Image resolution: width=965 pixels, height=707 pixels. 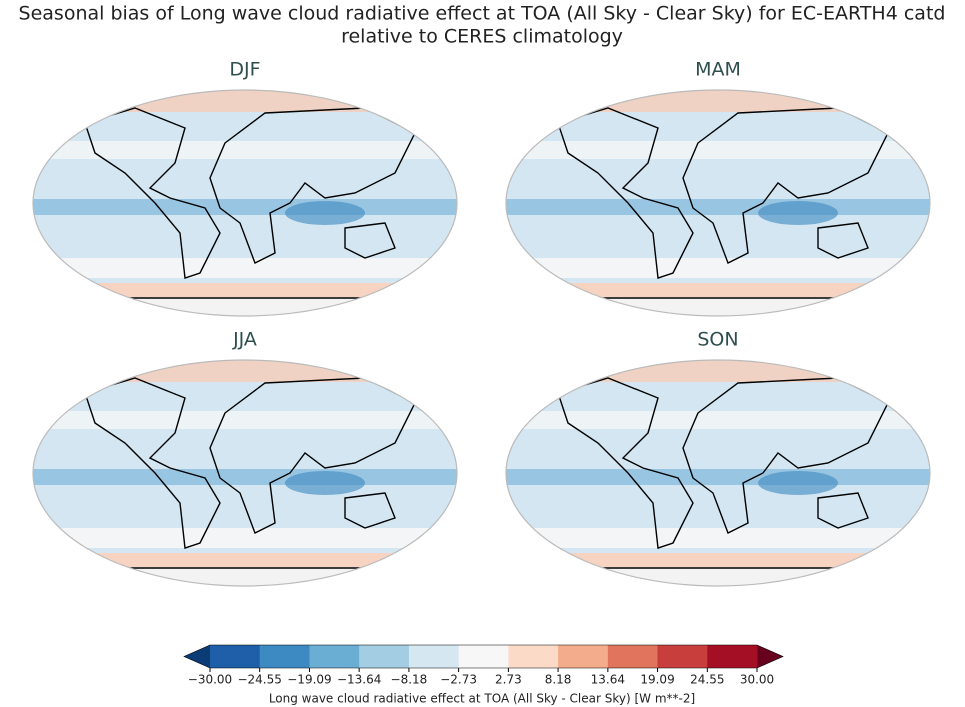 What do you see at coordinates (757, 680) in the screenshot?
I see `colorbar-tick-label: 30.00` at bounding box center [757, 680].